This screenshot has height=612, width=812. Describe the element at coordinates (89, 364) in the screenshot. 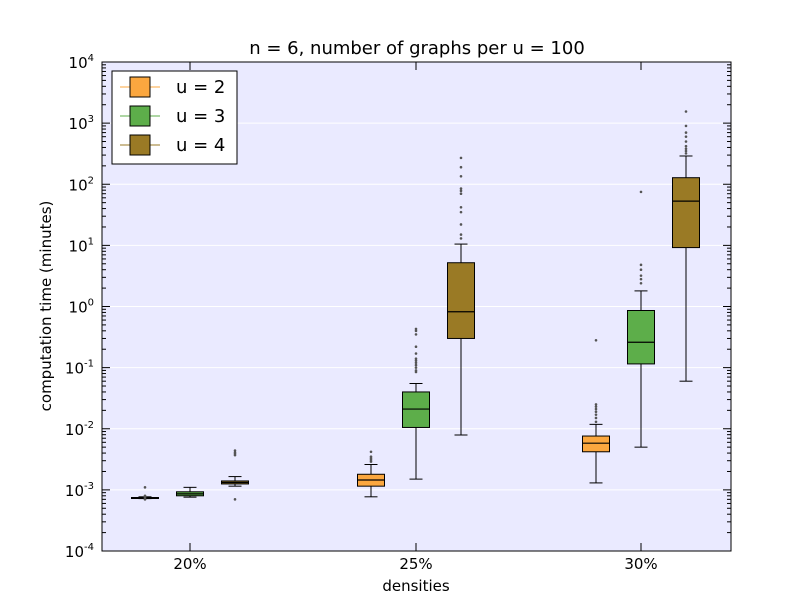

I see `y-tick-exponent: -1` at that location.